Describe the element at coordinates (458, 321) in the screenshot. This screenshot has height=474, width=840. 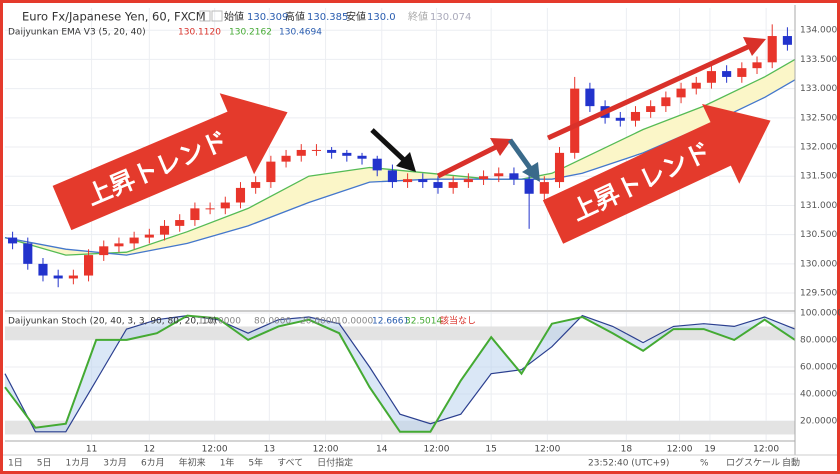
I see `legend-value: 該当なし` at that location.